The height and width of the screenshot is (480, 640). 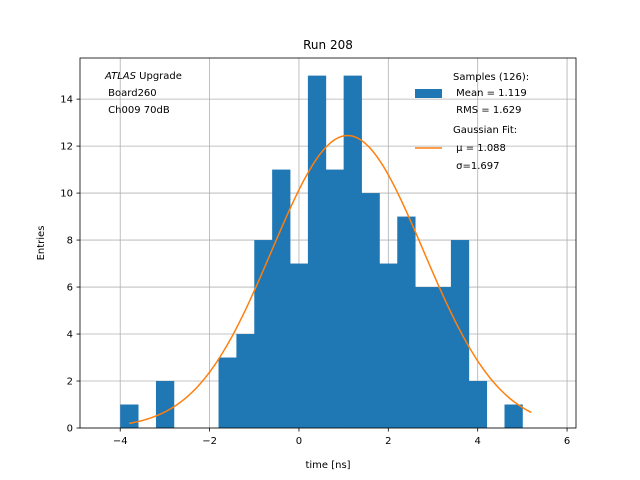 What do you see at coordinates (66, 194) in the screenshot?
I see `y-tick-label: 10` at bounding box center [66, 194].